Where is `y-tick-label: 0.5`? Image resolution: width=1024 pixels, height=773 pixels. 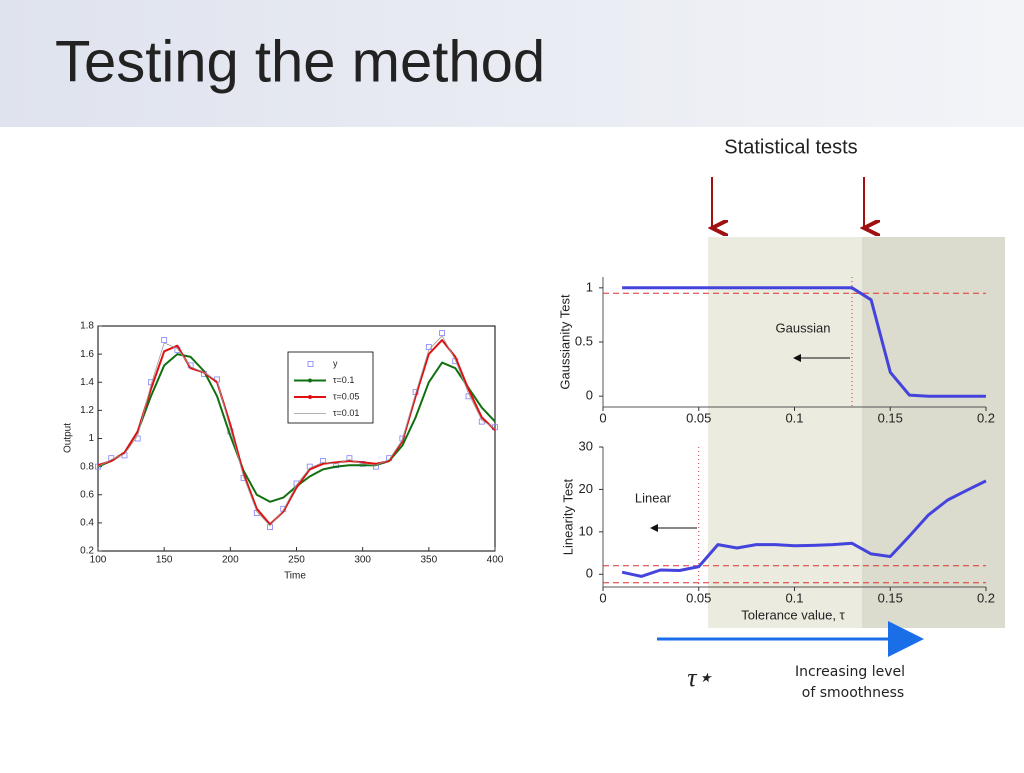 y-tick-label: 0.5 is located at coordinates (584, 340).